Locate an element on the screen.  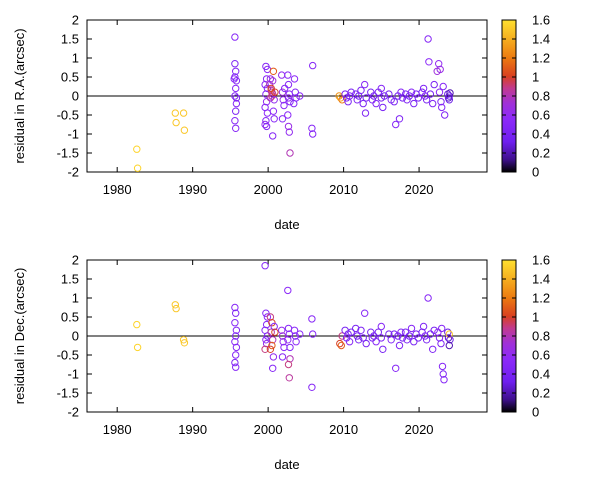
x-tick-label: 1990 is located at coordinates (192, 429).